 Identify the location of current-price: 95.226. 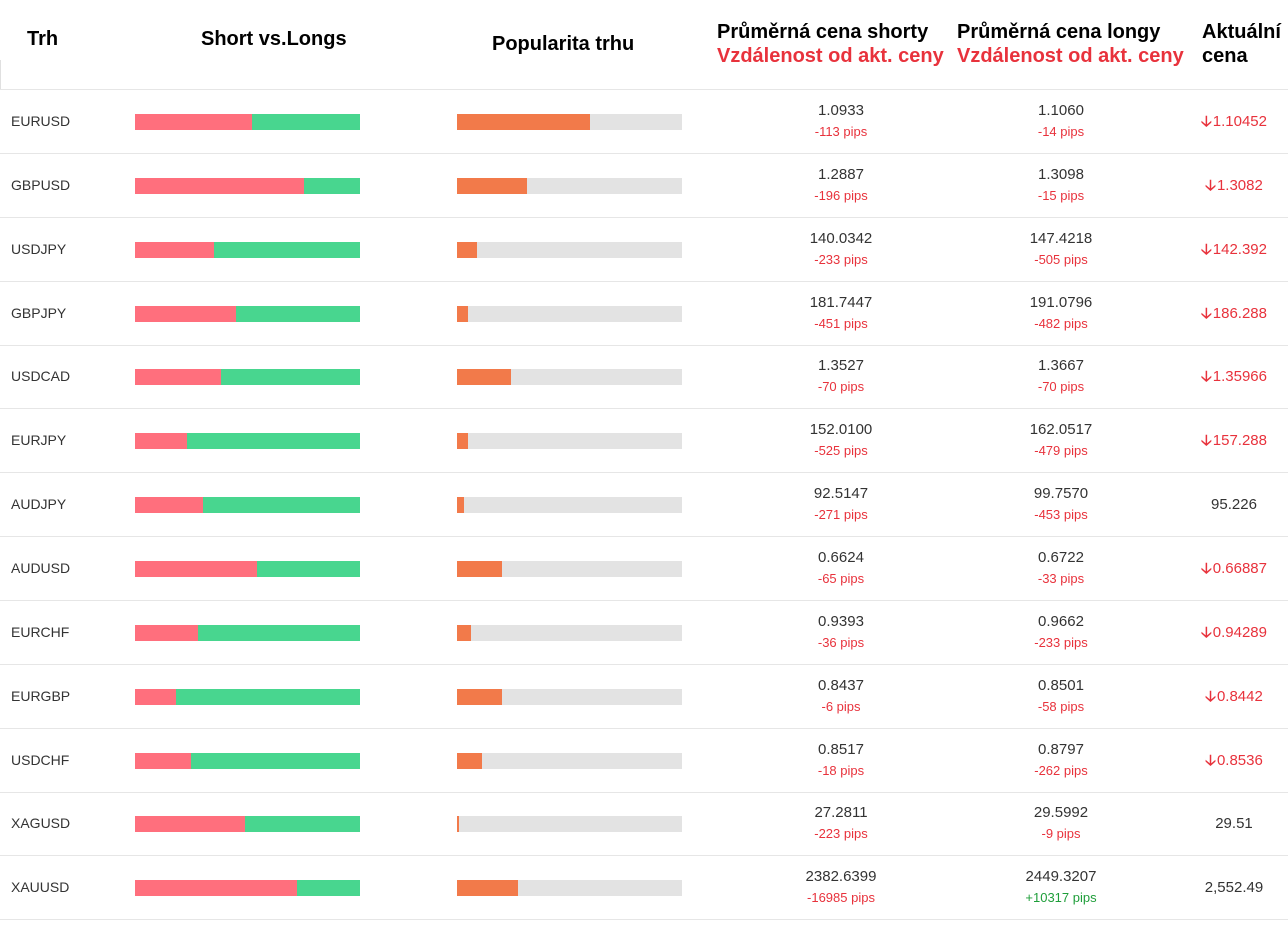
(1234, 505).